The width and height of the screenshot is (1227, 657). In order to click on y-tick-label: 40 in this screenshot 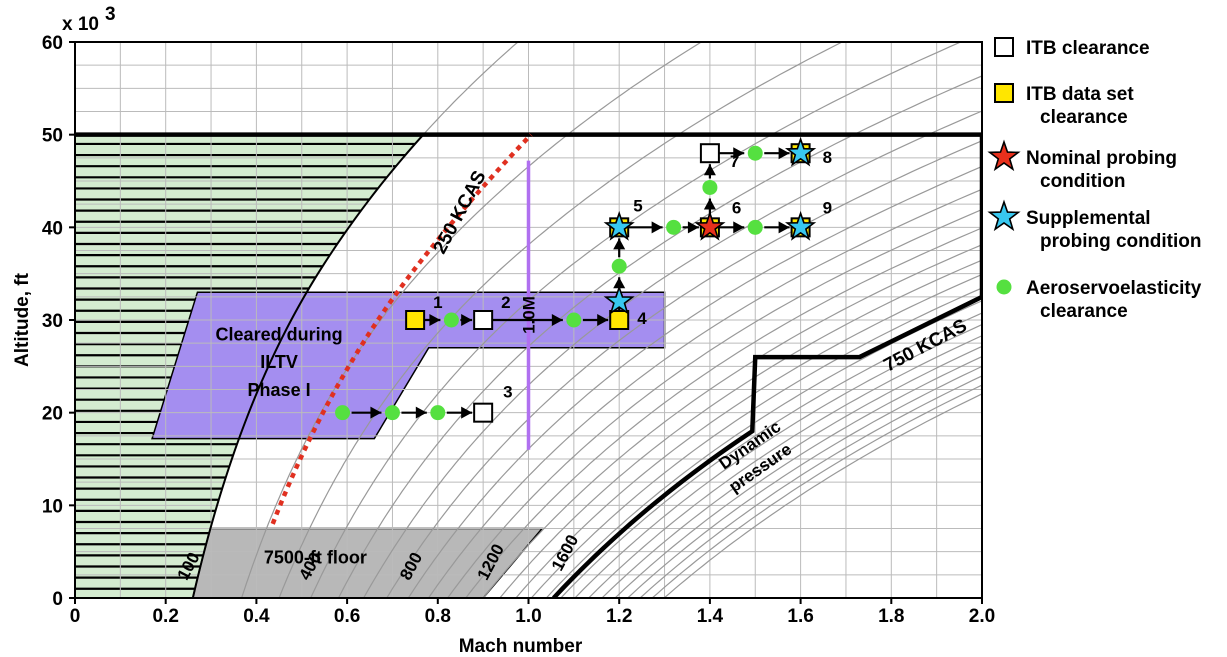, I will do `click(52, 228)`.